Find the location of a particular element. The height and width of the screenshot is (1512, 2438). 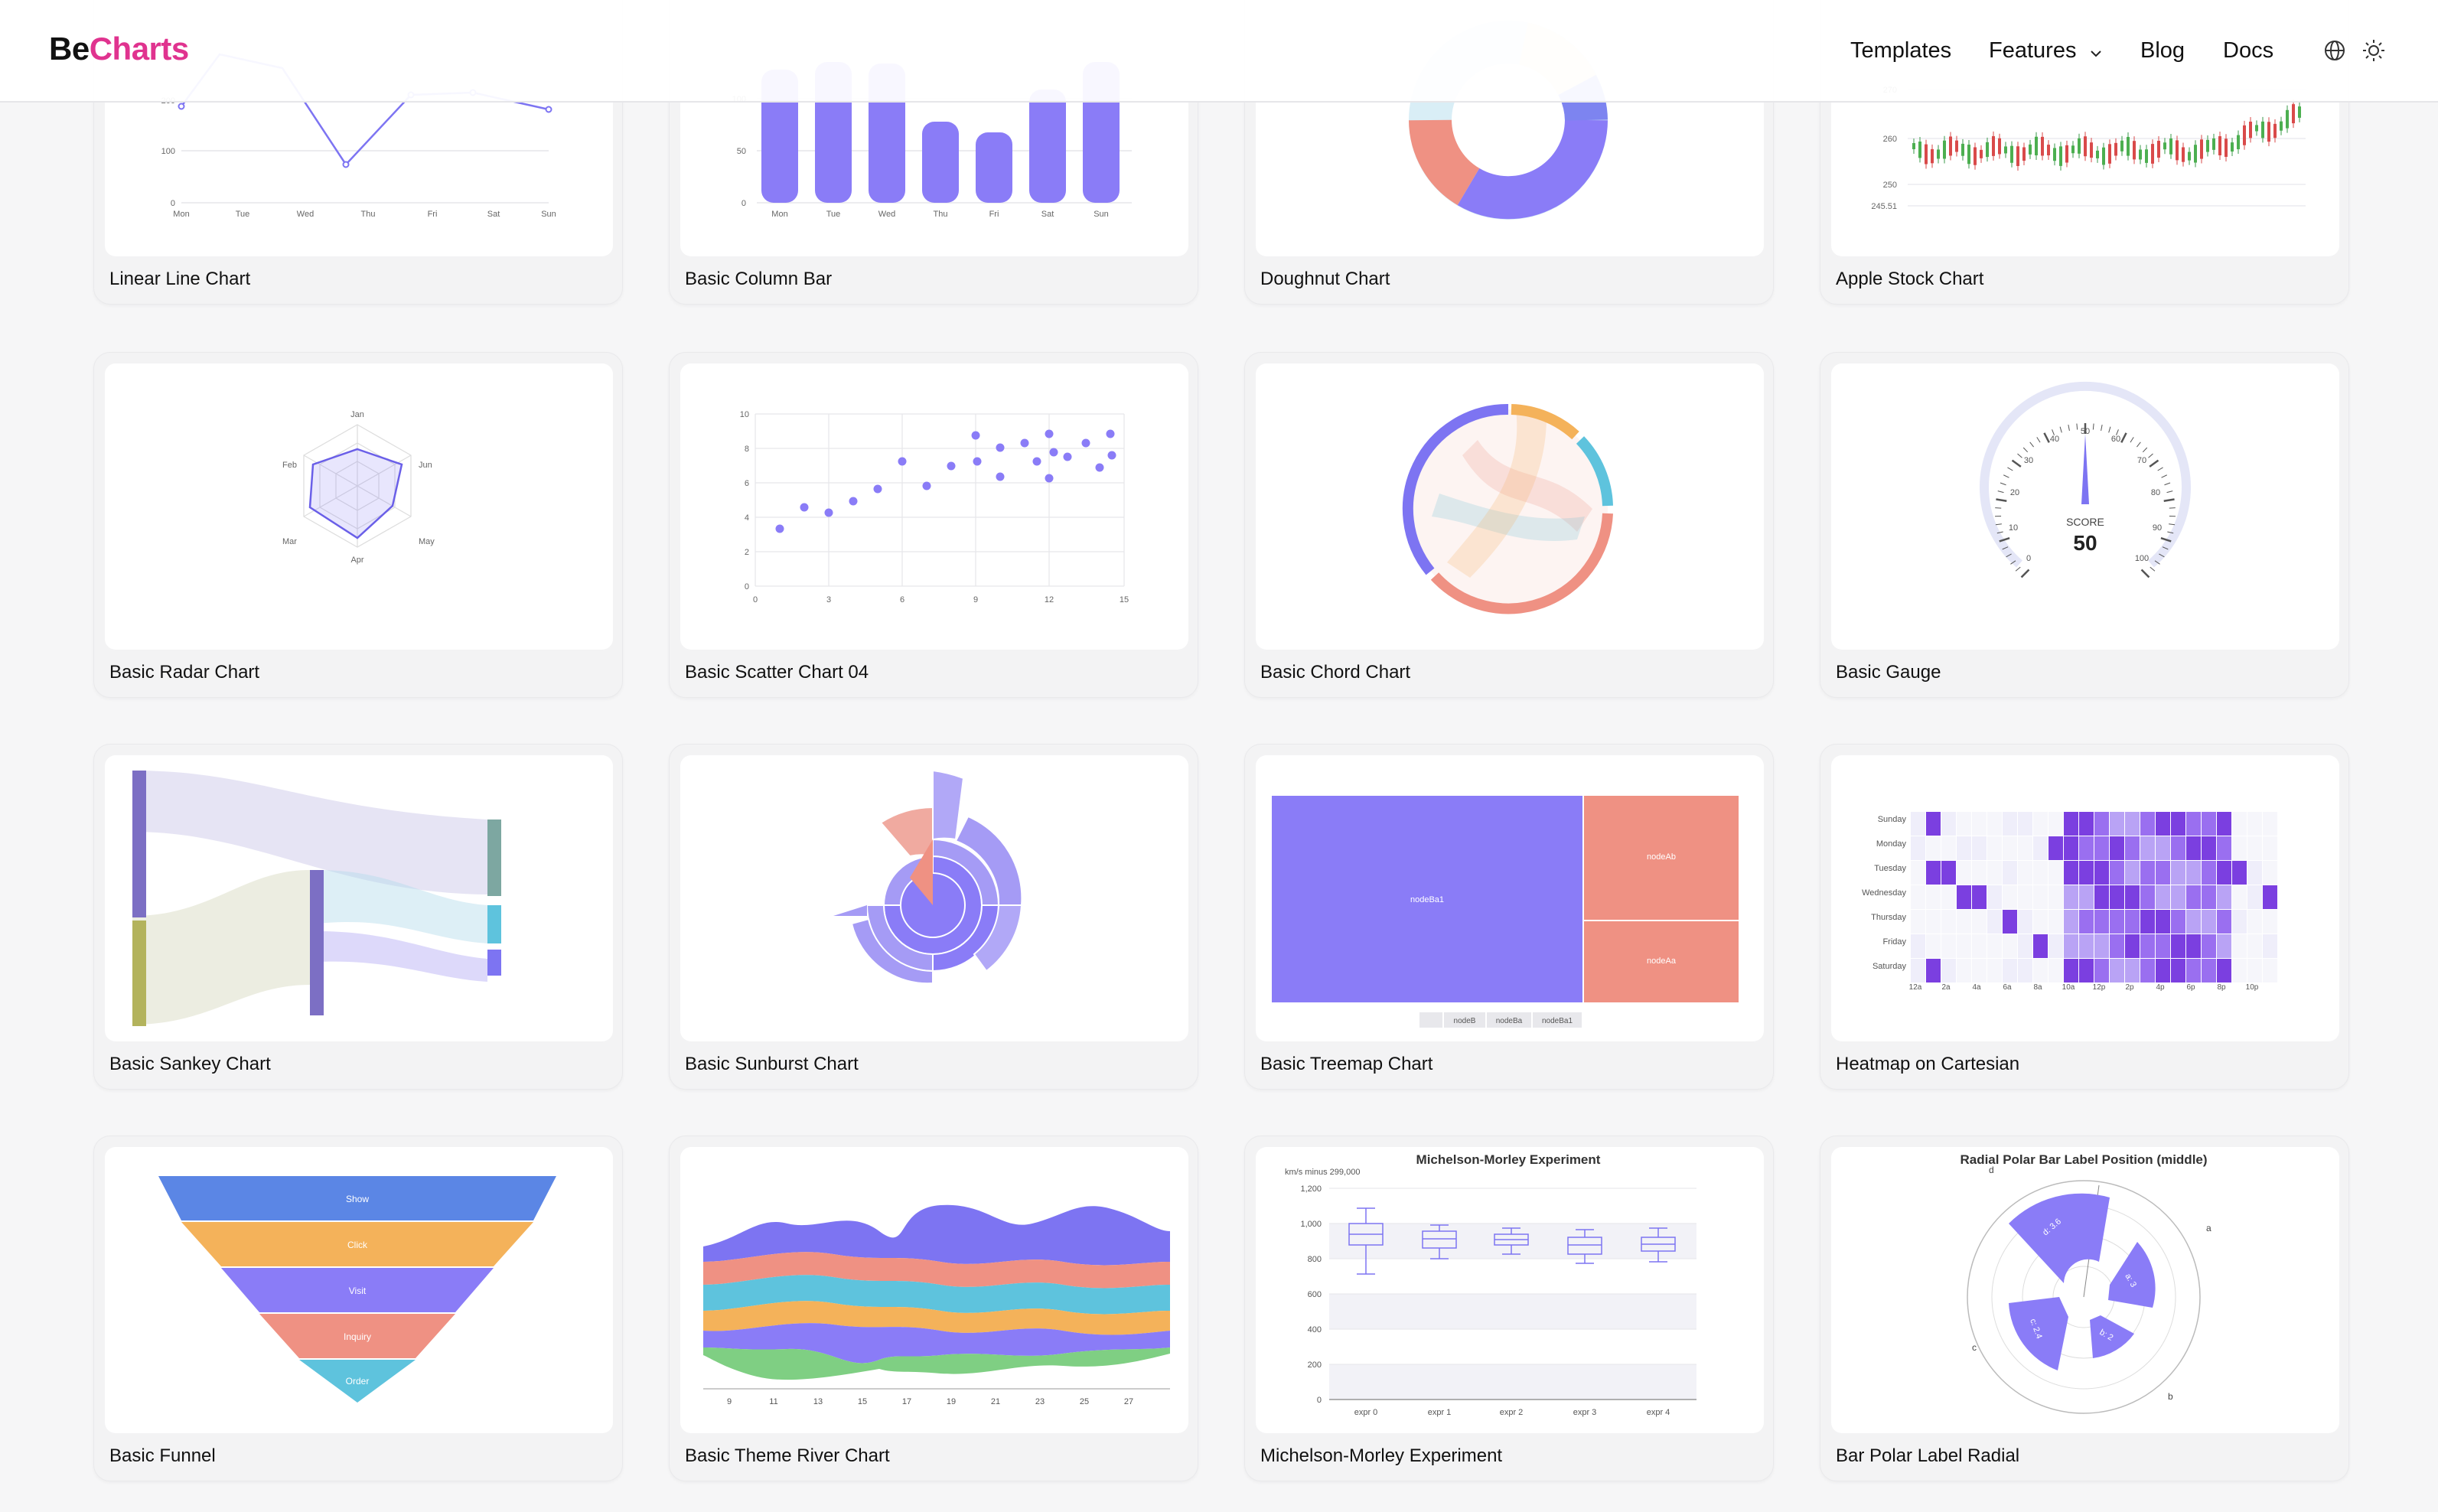

chevron-down-icon is located at coordinates (2096, 53).